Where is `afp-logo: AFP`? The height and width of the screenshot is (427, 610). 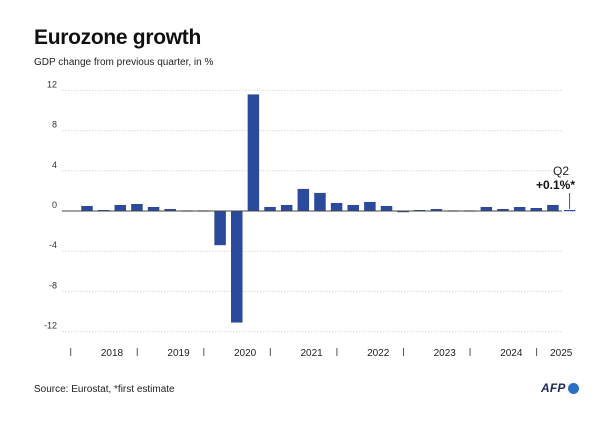
afp-logo: AFP is located at coordinates (560, 388).